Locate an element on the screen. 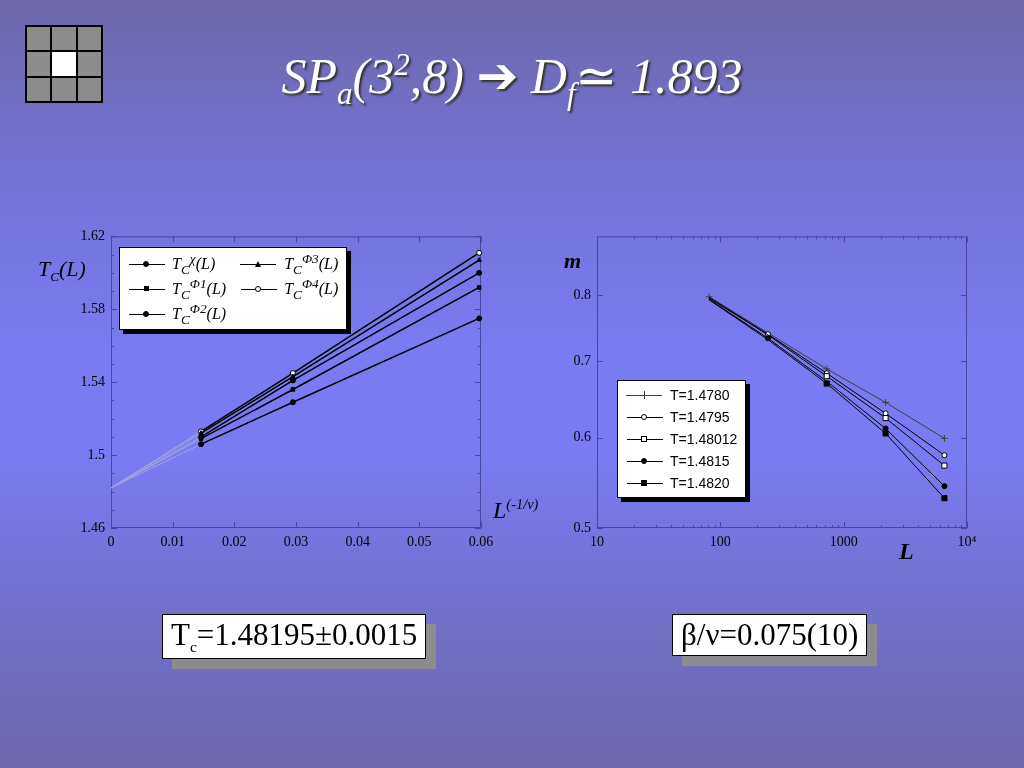 The width and height of the screenshot is (1024, 768). y-tick-label: 1.58 is located at coordinates (92, 308).